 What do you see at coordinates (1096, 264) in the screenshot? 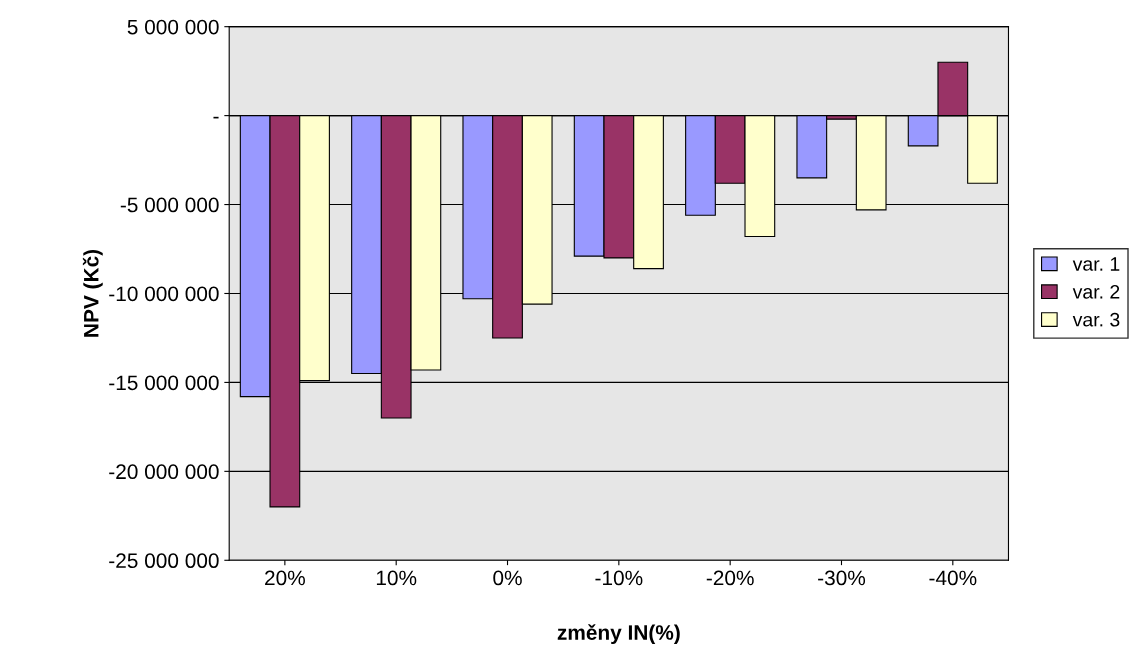
I see `legend-label: var. 1` at bounding box center [1096, 264].